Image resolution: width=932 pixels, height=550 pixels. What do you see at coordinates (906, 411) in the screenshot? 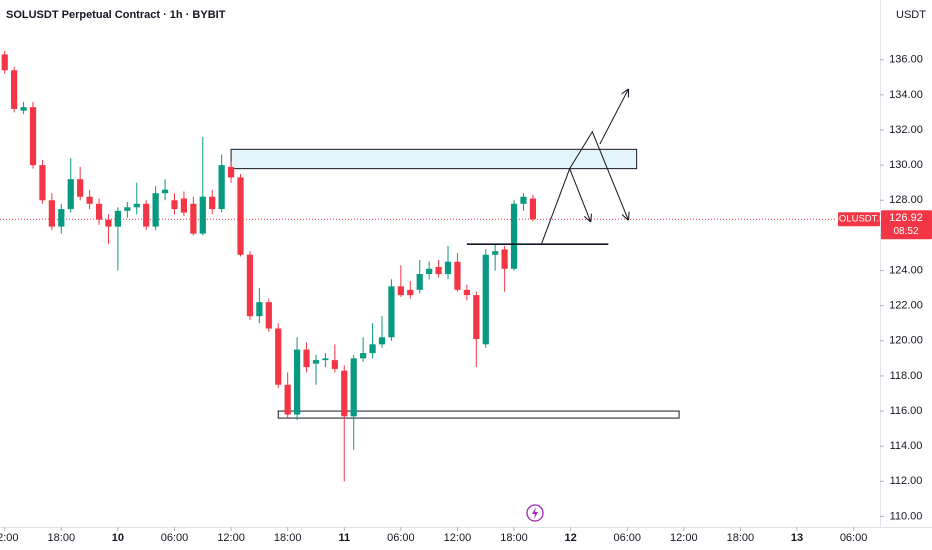
I see `y-tick-label: 116.00` at bounding box center [906, 411].